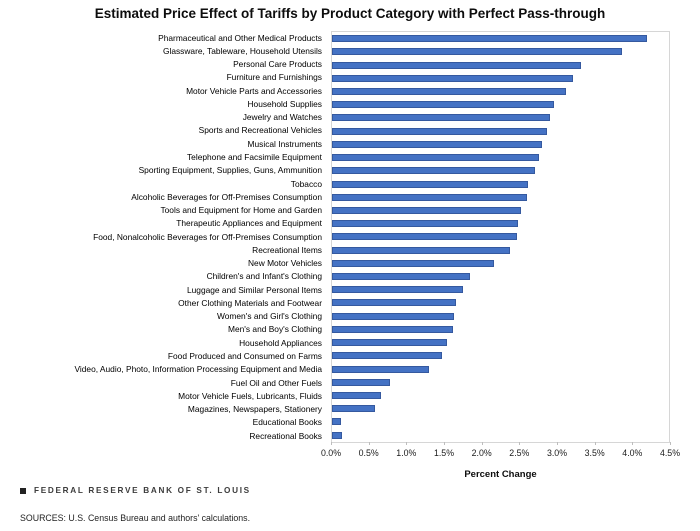 This screenshot has height=531, width=700. What do you see at coordinates (254, 157) in the screenshot?
I see `category-label: Telephone and Facsimile Equipment` at bounding box center [254, 157].